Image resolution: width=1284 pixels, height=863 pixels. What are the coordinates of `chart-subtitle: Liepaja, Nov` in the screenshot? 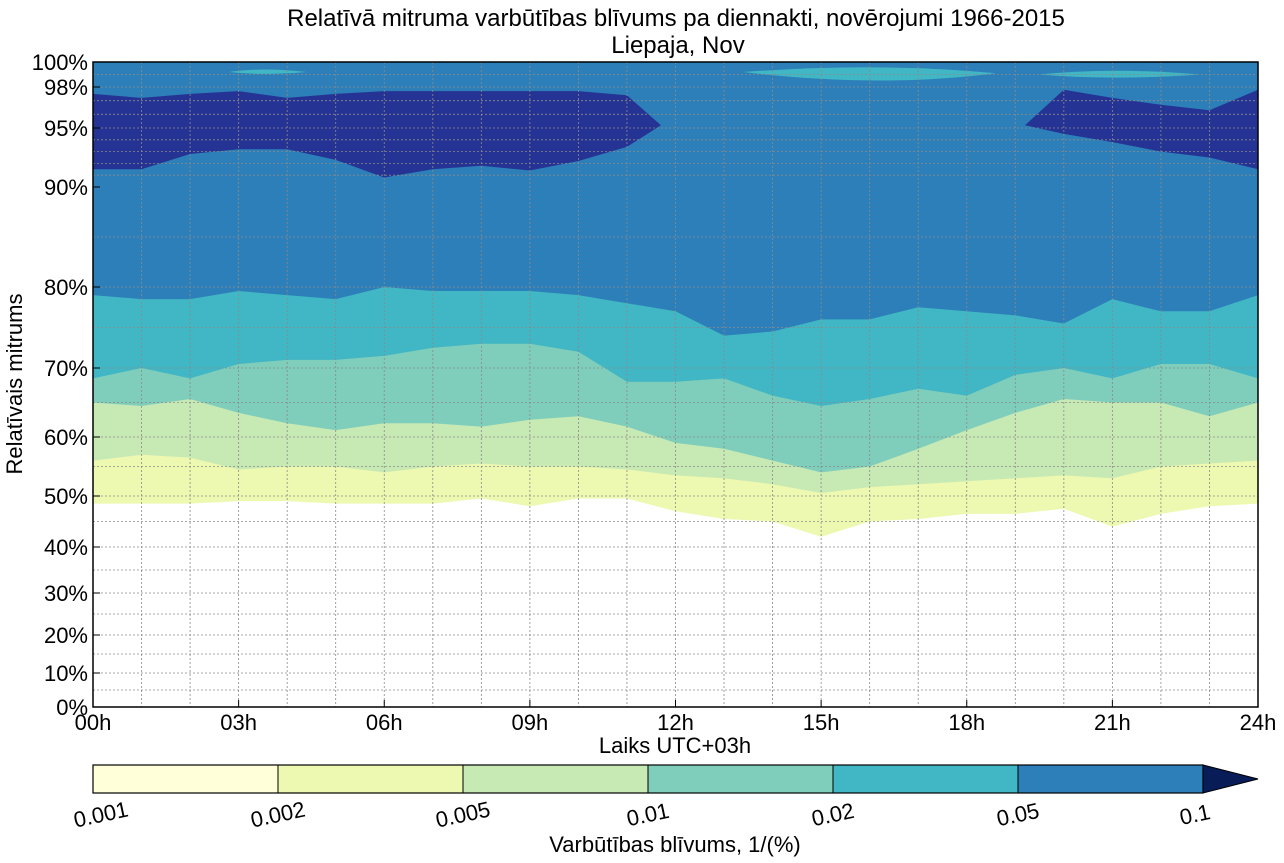 It's located at (677, 45).